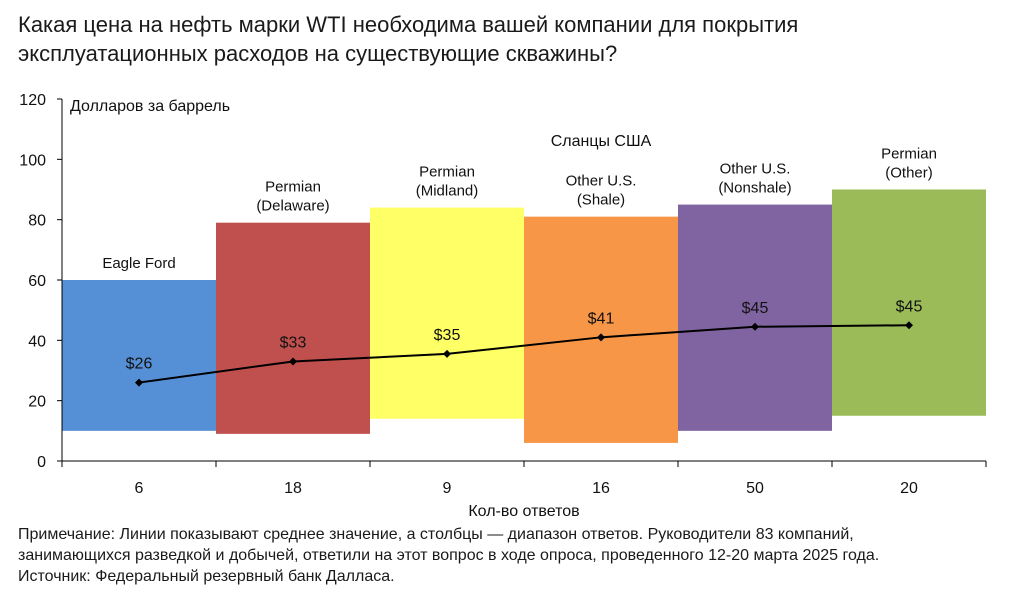 The width and height of the screenshot is (1013, 601). I want to click on category-label: (Delaware), so click(292, 206).